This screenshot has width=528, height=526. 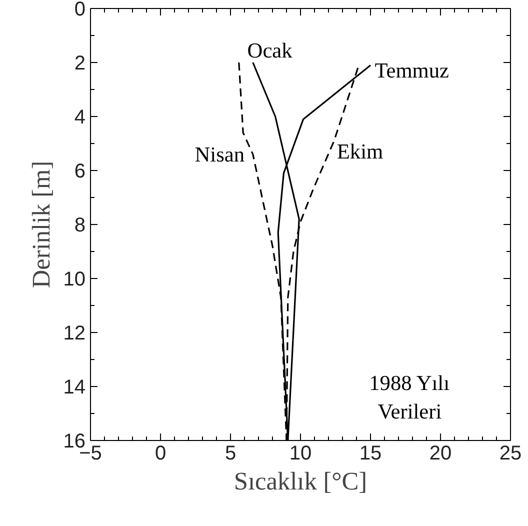 What do you see at coordinates (80, 63) in the screenshot?
I see `y-tick-label: 2` at bounding box center [80, 63].